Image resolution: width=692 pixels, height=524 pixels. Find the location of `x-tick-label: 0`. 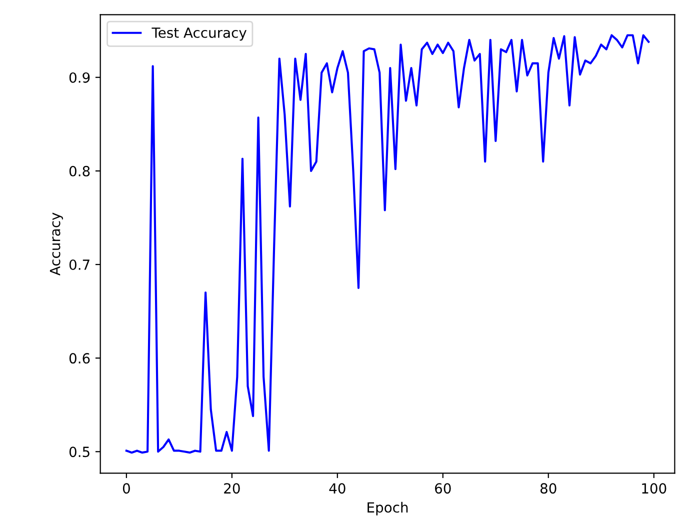

x-tick-label: 0 is located at coordinates (126, 488).